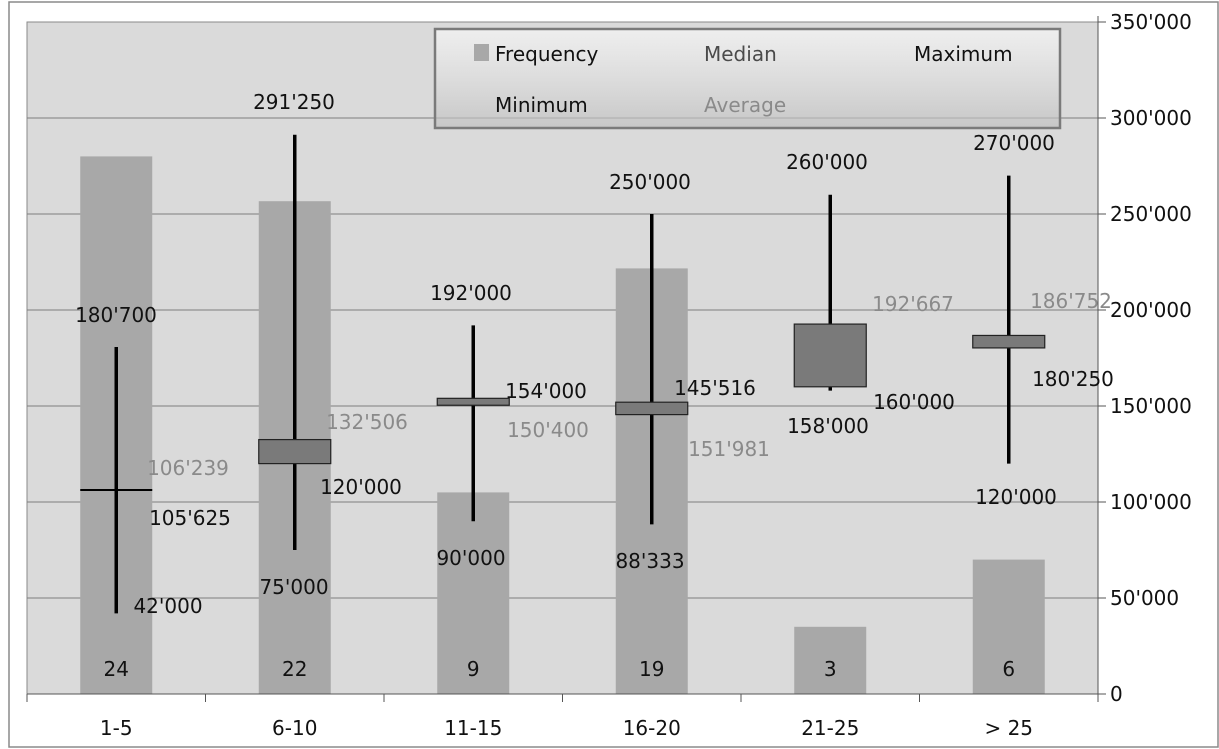  Describe the element at coordinates (649, 561) in the screenshot. I see `minimum-label: 88'333` at that location.